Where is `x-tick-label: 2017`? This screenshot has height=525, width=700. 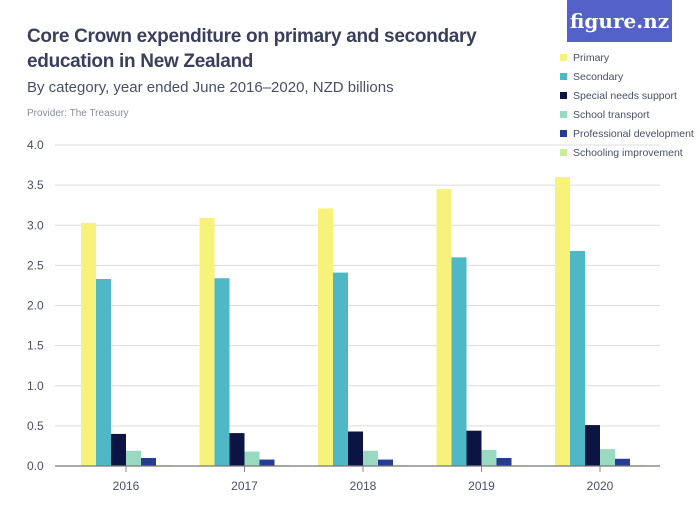
x-tick-label: 2017 is located at coordinates (244, 486).